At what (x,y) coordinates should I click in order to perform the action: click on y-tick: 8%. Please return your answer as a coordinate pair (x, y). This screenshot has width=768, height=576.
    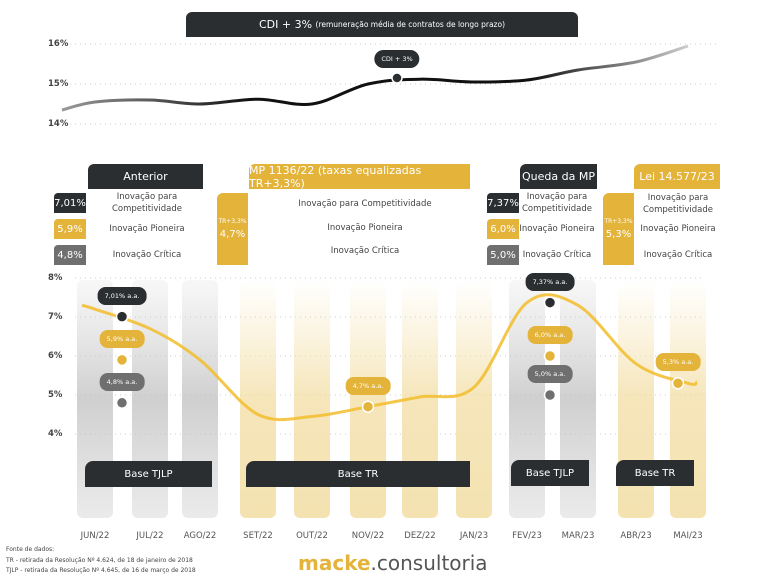
    Looking at the image, I should click on (55, 278).